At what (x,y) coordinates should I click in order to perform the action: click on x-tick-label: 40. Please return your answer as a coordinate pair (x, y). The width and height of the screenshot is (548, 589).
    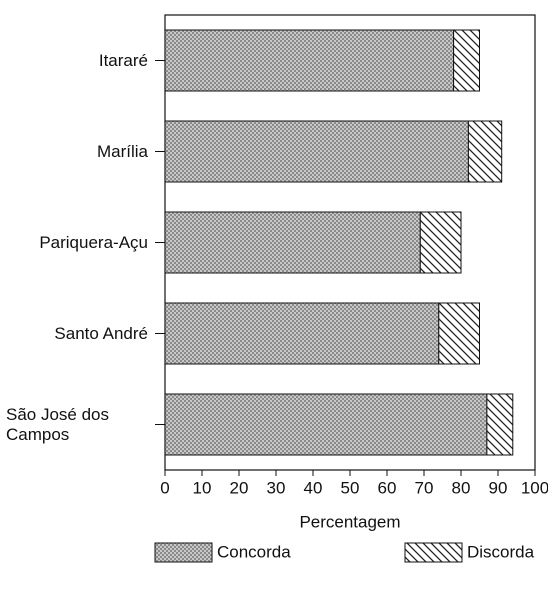
    Looking at the image, I should click on (313, 487).